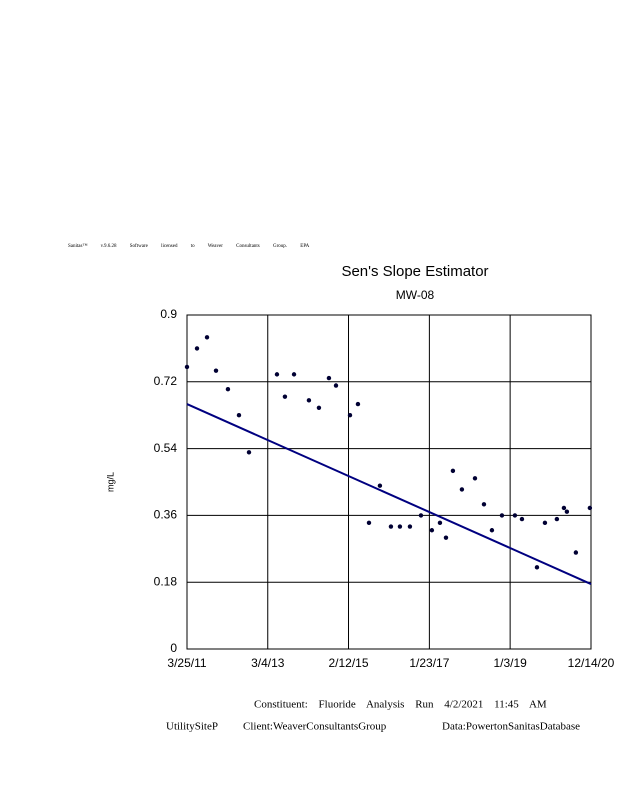  I want to click on footer: Data:PowertonSanitasDatabase, so click(511, 727).